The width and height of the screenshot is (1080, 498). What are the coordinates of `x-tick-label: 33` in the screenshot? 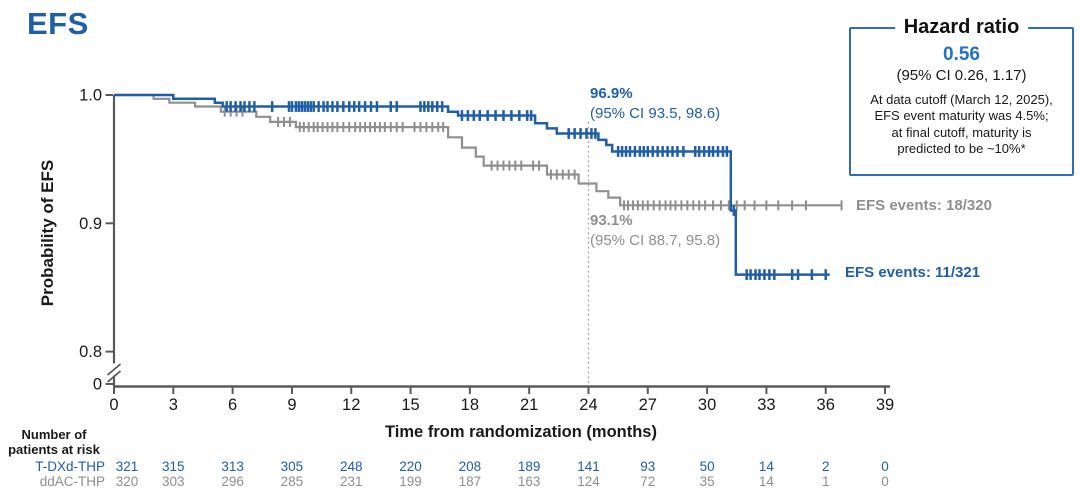 It's located at (766, 405).